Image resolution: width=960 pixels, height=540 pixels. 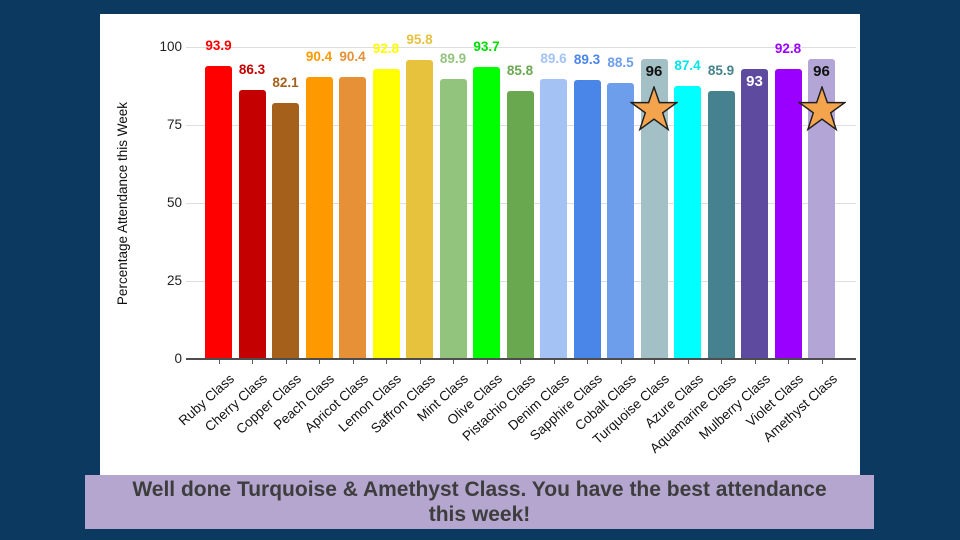 What do you see at coordinates (285, 82) in the screenshot?
I see `value-label-copper-class: 82.1` at bounding box center [285, 82].